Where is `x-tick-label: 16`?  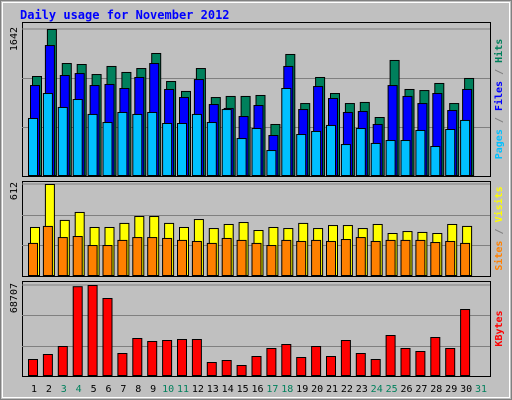
x-tick-label: 16 is located at coordinates (257, 389).